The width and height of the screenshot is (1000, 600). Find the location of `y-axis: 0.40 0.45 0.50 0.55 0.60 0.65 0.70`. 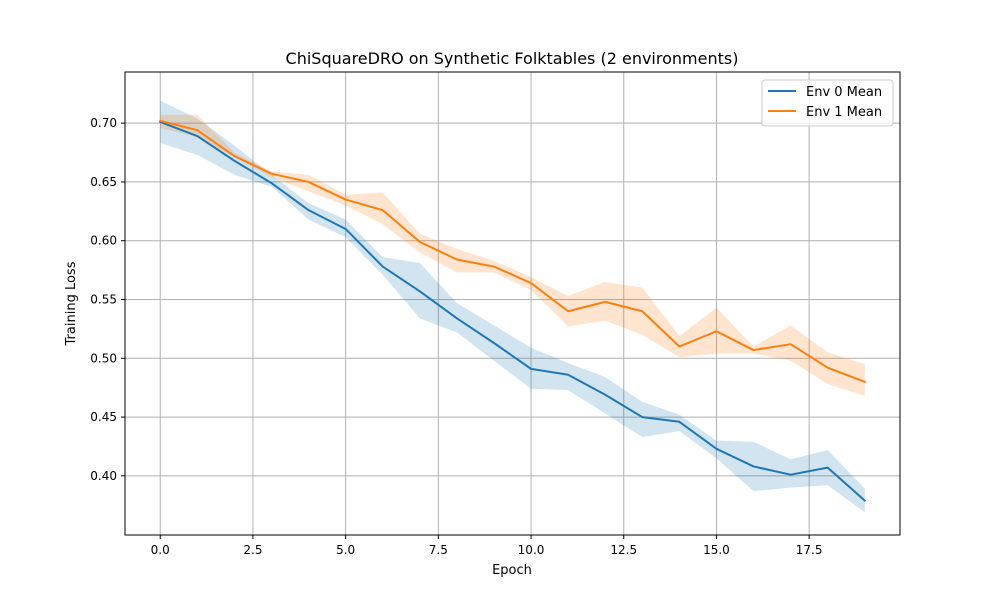

y-axis: 0.40 0.45 0.50 0.55 0.60 0.65 0.70 is located at coordinates (107, 299).